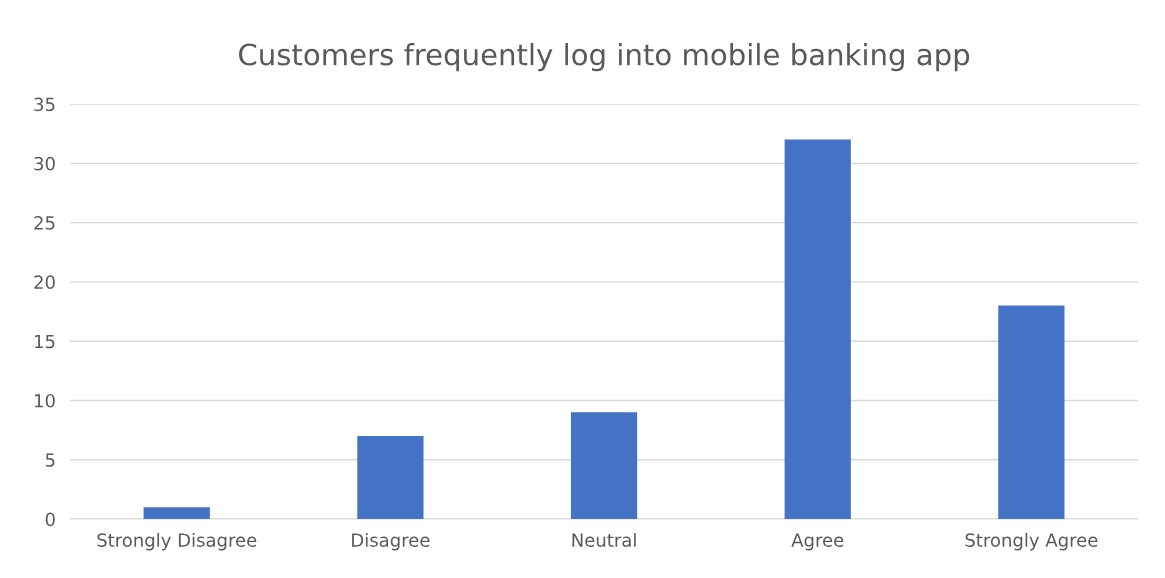 The image size is (1165, 578). I want to click on y-tick-label: 10, so click(45, 400).